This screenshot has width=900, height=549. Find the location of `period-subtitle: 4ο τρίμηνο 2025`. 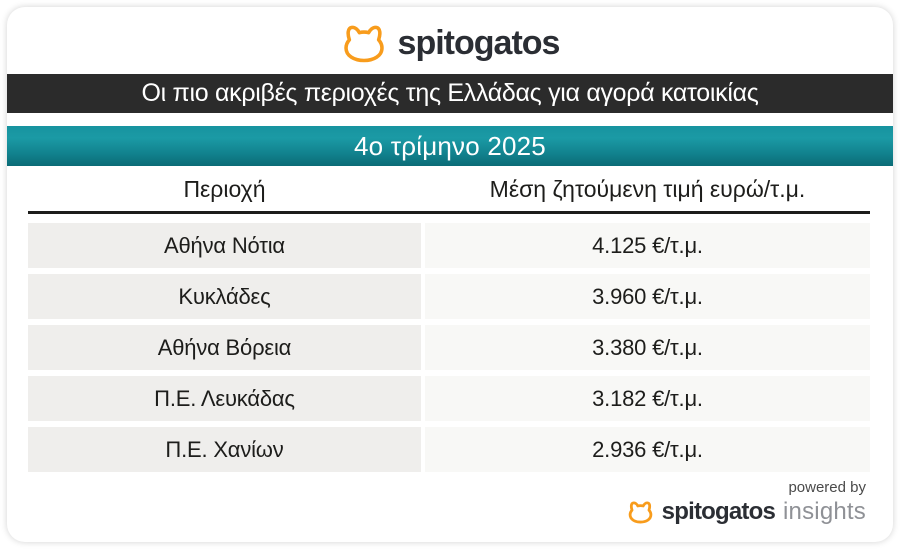

period-subtitle: 4ο τρίμηνο 2025 is located at coordinates (450, 145).